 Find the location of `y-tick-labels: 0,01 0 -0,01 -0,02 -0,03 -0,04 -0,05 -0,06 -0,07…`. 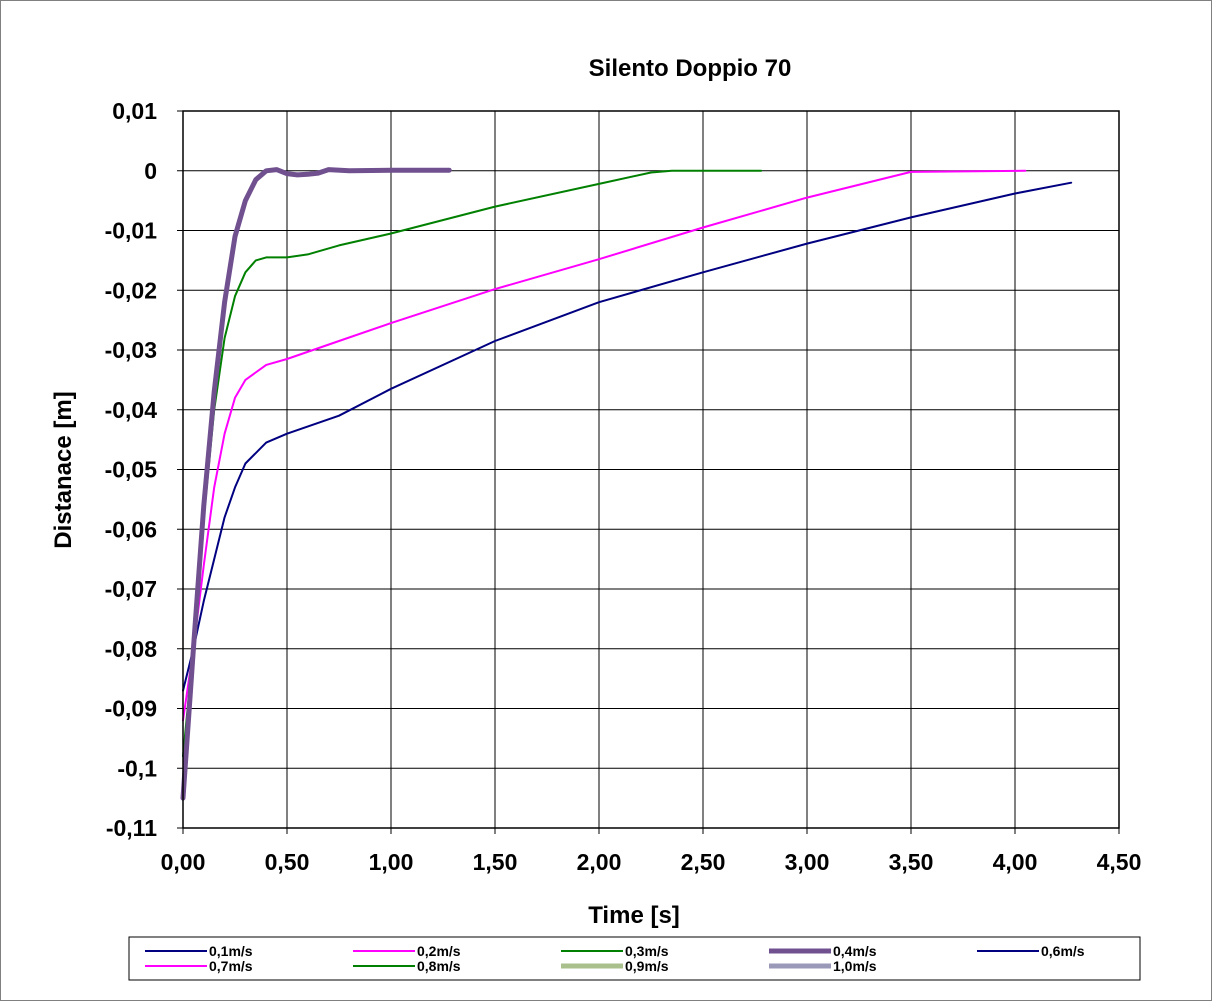

y-tick-labels: 0,01 0 -0,01 -0,02 -0,03 -0,04 -0,05 -0,06 -0,07… is located at coordinates (131, 469).